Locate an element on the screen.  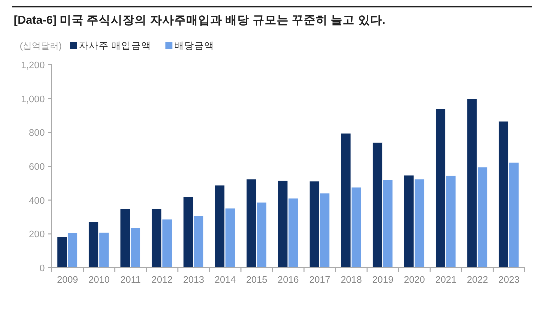
legend-label: 자사주 매입금액 is located at coordinates (115, 46).